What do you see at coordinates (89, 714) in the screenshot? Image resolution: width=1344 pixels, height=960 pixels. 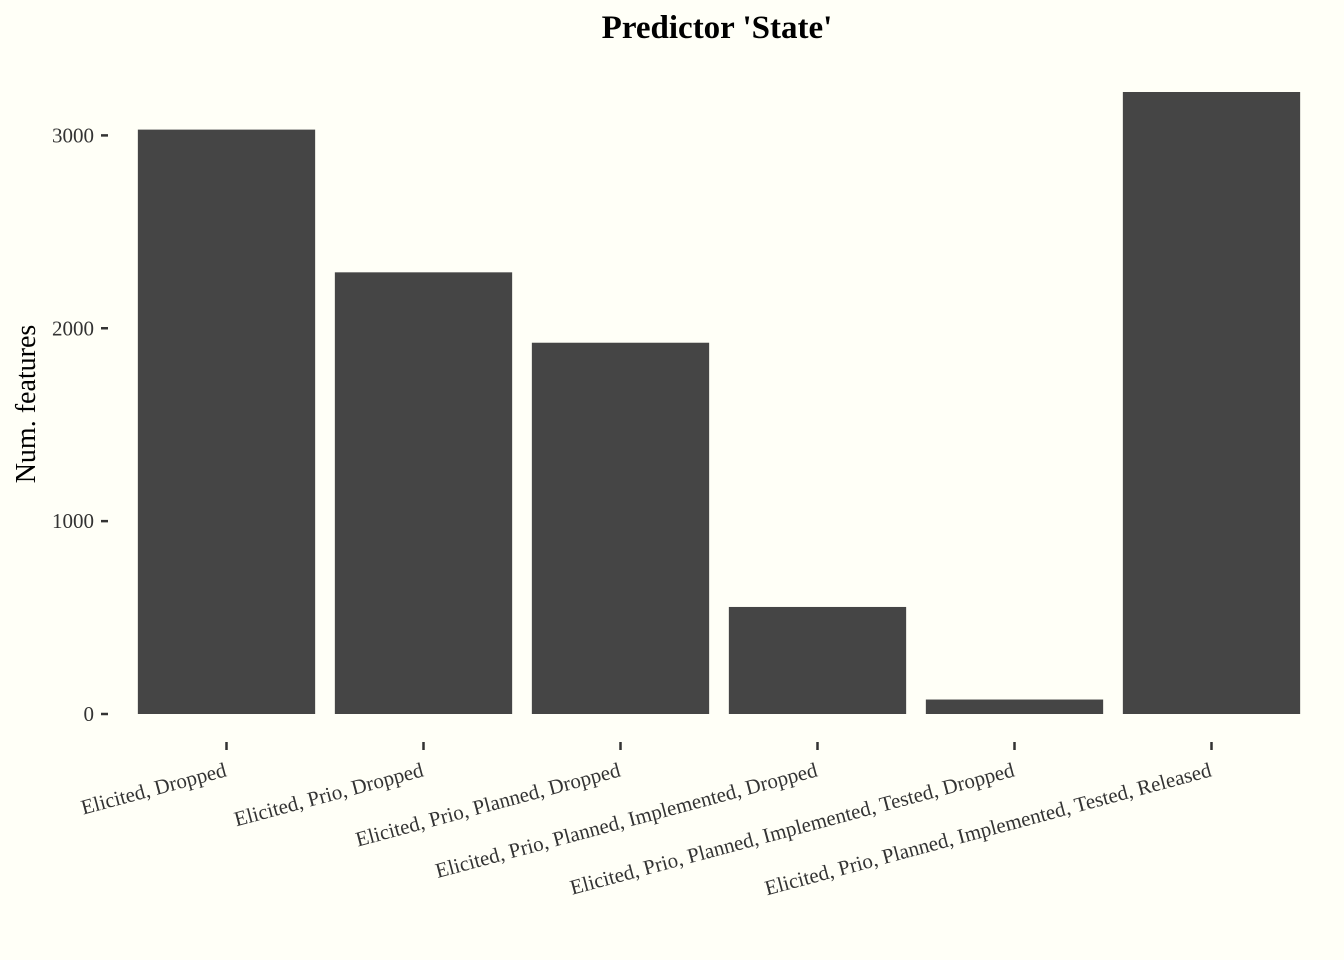 I see `y-tick-label: 0` at bounding box center [89, 714].